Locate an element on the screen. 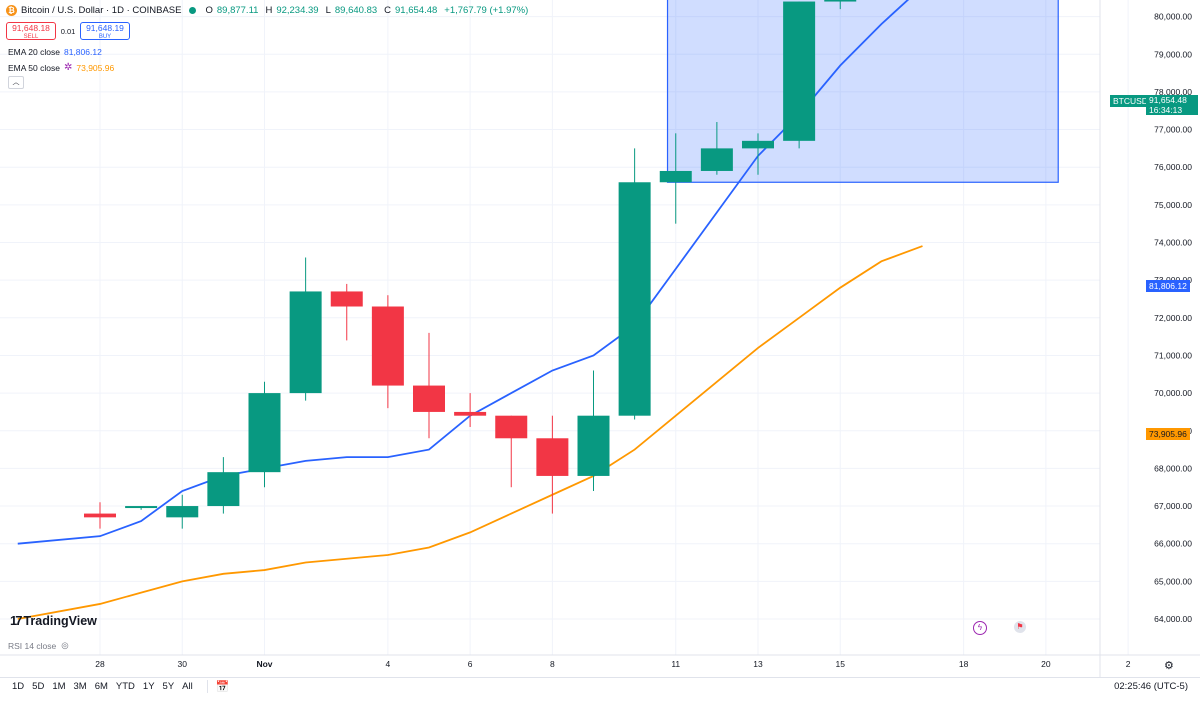  time-tick-label: 4 is located at coordinates (388, 664).